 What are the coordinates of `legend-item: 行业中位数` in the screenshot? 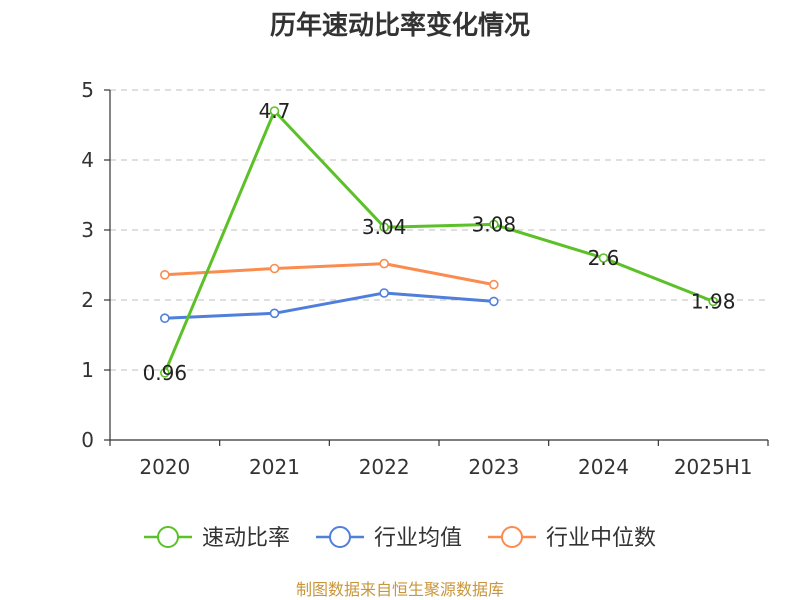 It's located at (572, 538).